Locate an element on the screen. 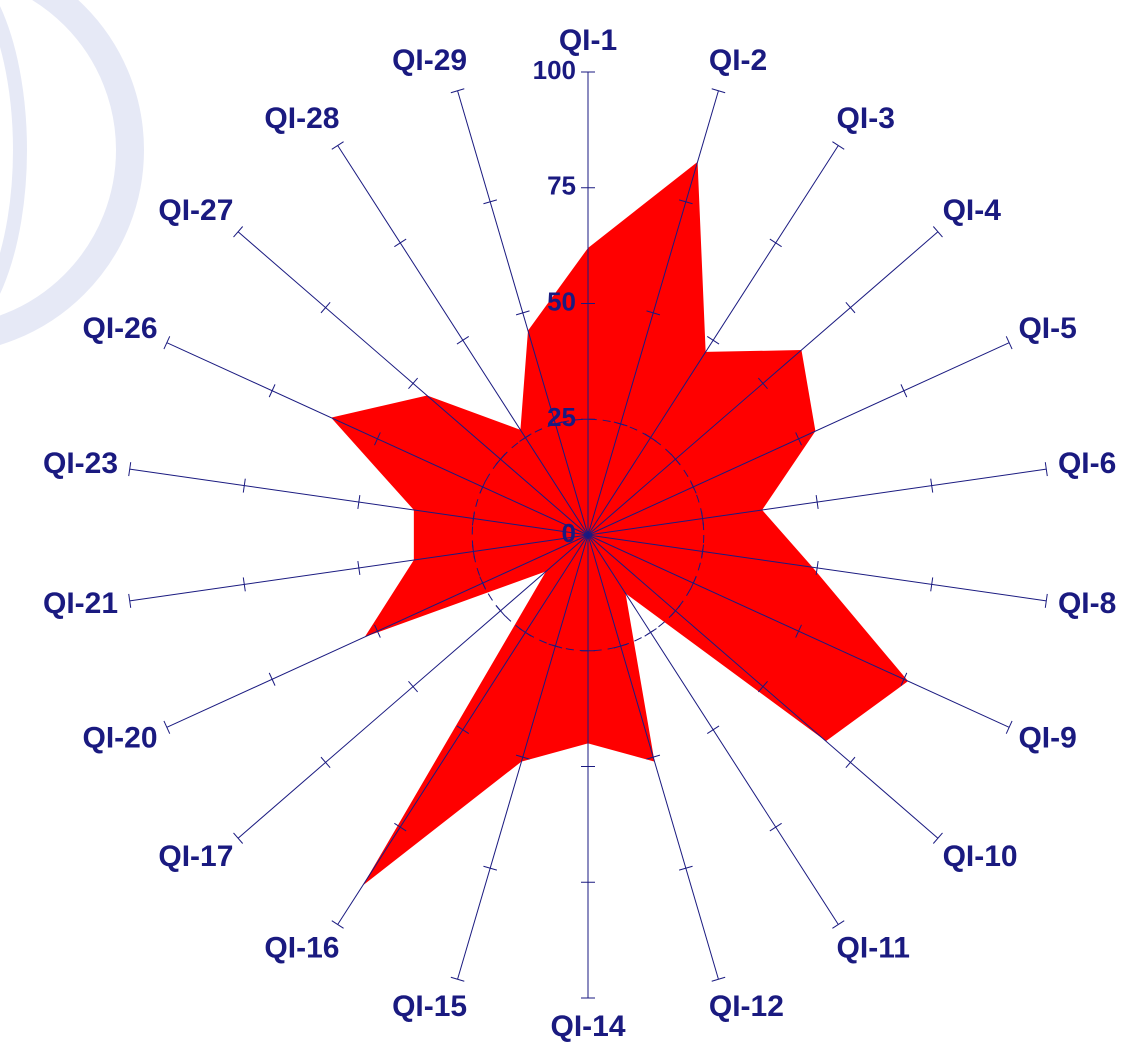 This screenshot has height=1059, width=1144. category-label: QI-1 is located at coordinates (588, 40).